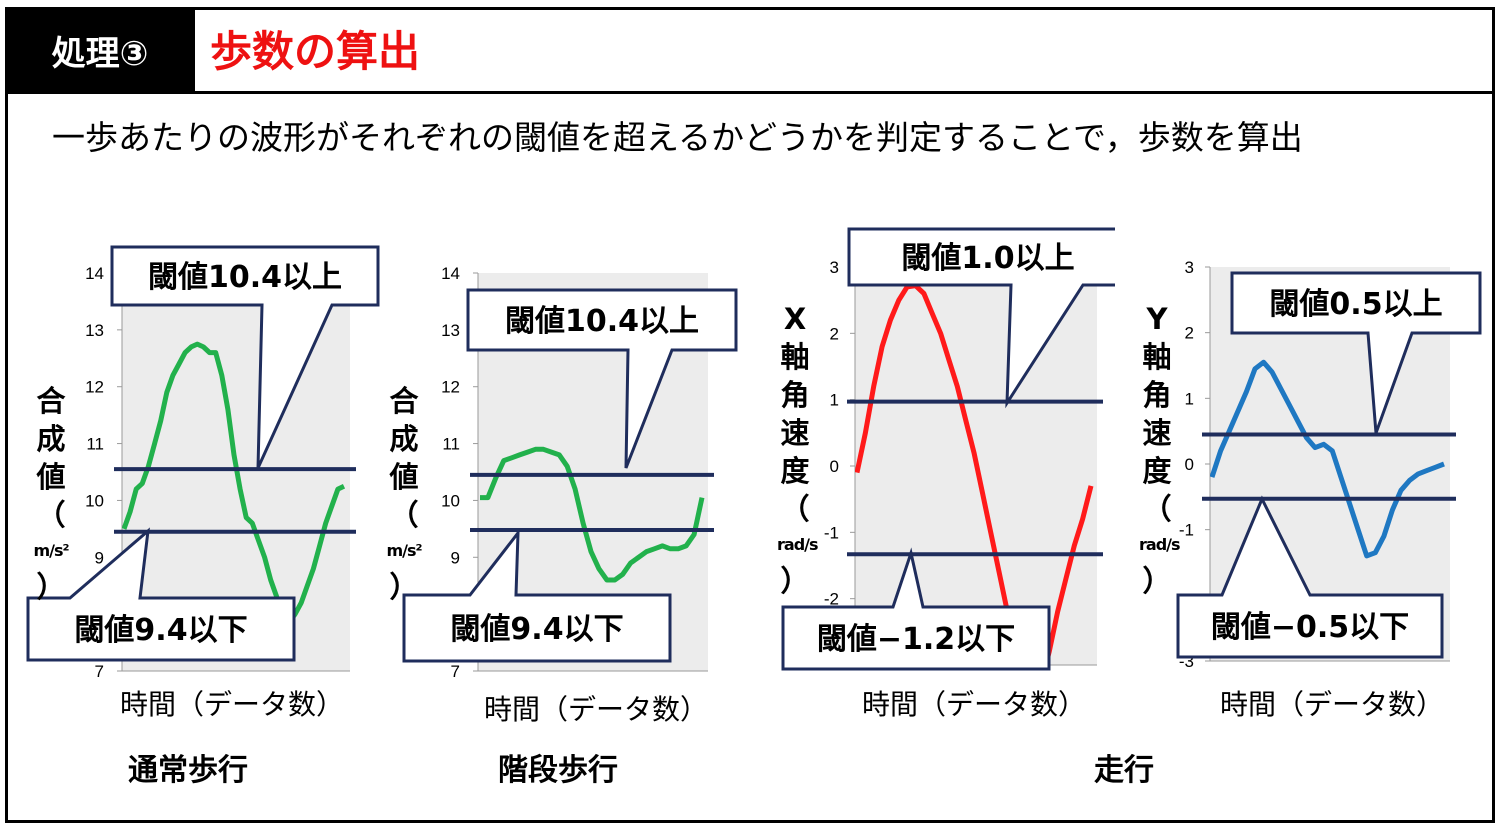 The height and width of the screenshot is (830, 1504). I want to click on chart-stairs-walking: 7 9 10 11 12 13 14 閾値9.4以下 閾値10.4以上, so click(570, 472).